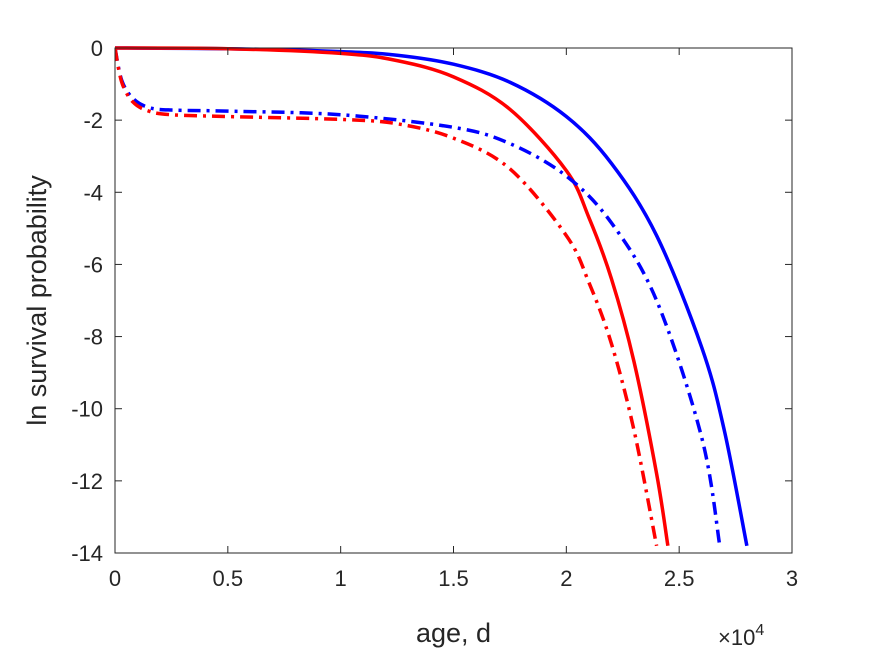  What do you see at coordinates (37, 300) in the screenshot?
I see `y-axis-label: ln survival probability` at bounding box center [37, 300].